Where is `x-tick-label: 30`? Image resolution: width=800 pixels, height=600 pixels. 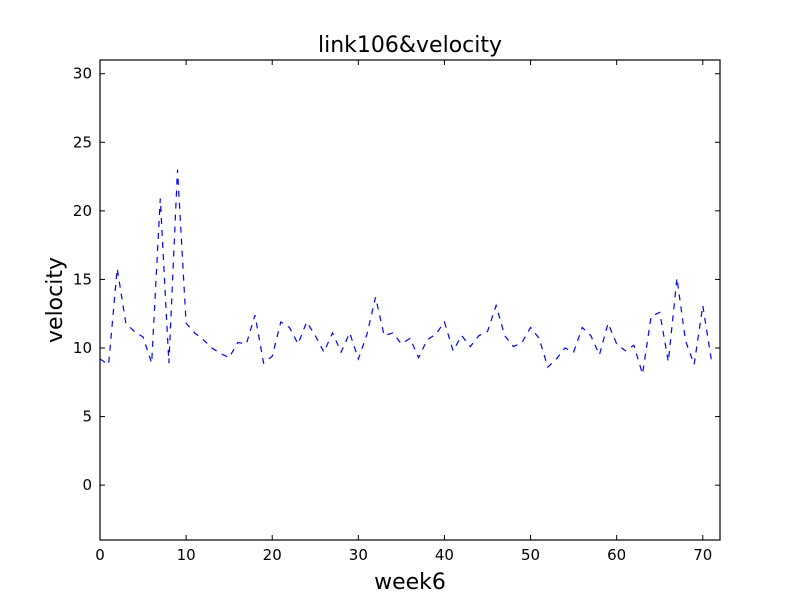 x-tick-label: 30 is located at coordinates (358, 555).